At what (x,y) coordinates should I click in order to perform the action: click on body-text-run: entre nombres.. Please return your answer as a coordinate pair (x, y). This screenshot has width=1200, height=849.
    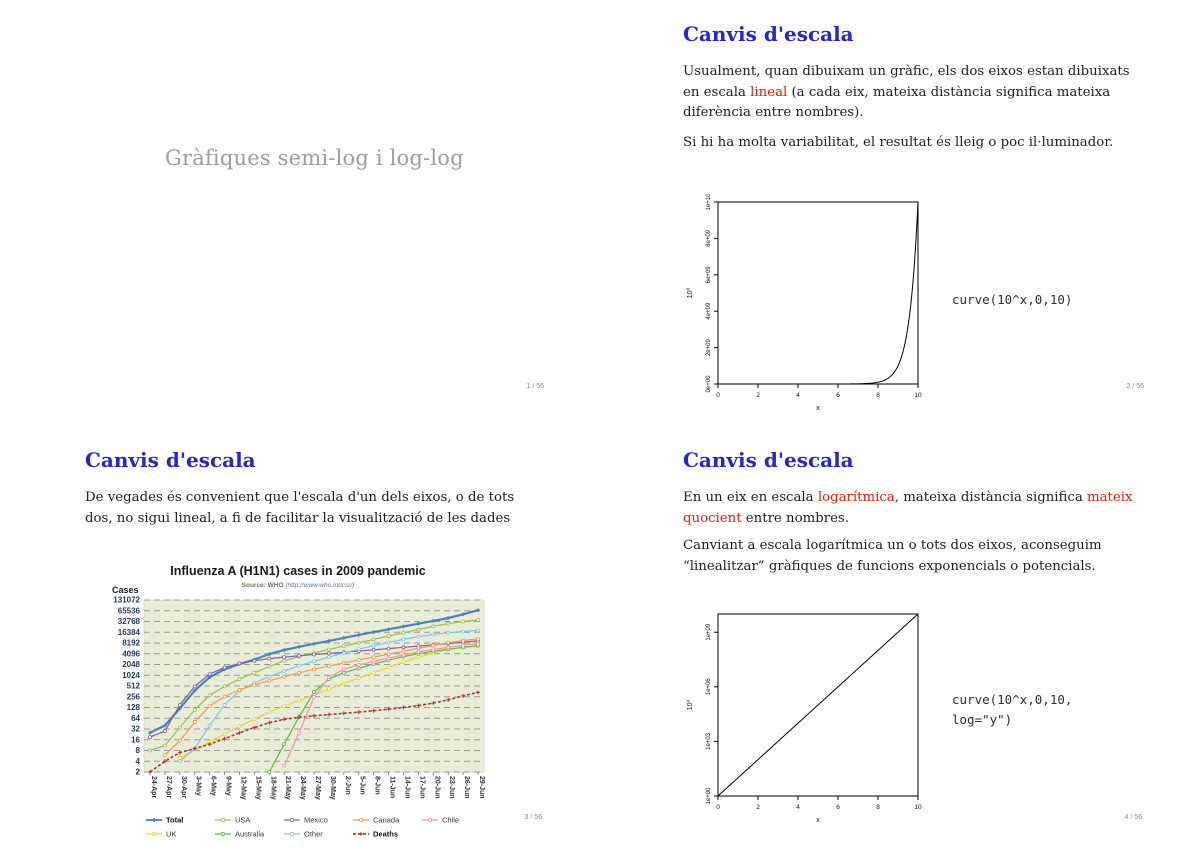
    Looking at the image, I should click on (795, 518).